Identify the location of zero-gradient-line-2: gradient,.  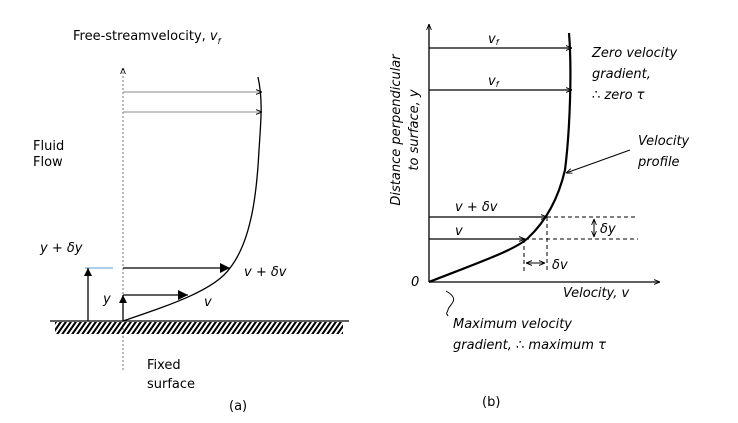
(621, 74).